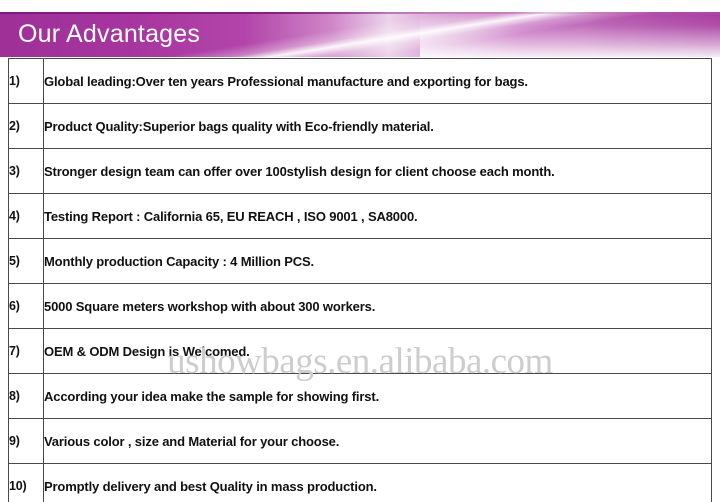 This screenshot has width=720, height=502. I want to click on table-row: 7) OEM & ODM Design is Welcomed., so click(360, 351).